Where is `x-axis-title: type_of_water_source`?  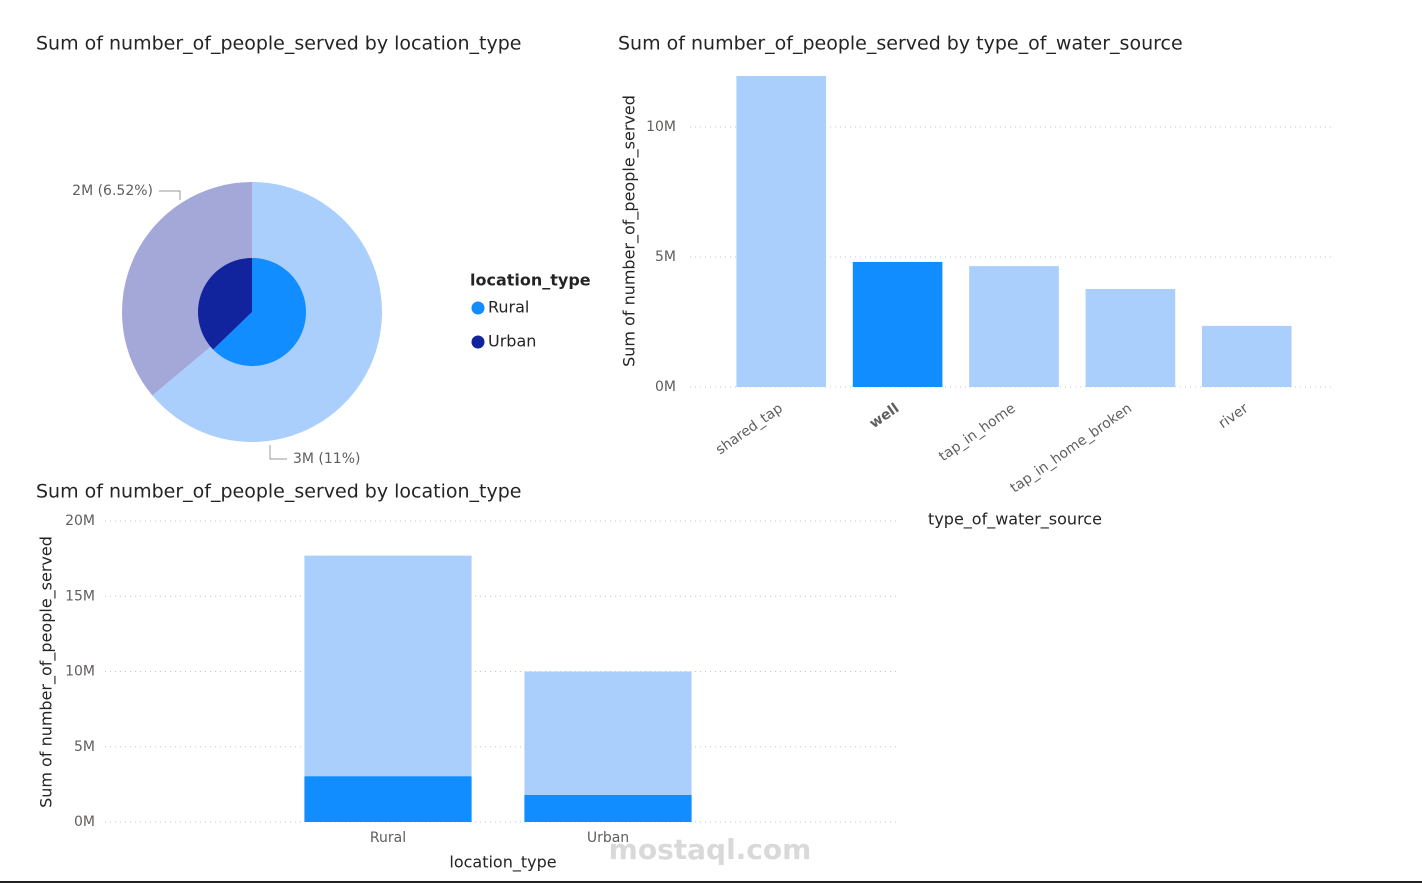 x-axis-title: type_of_water_source is located at coordinates (1015, 520).